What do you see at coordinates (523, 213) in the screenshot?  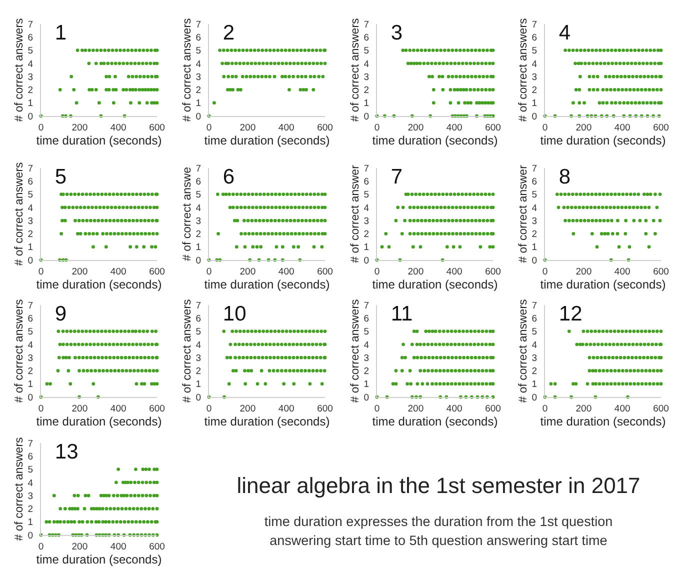 I see `y-axis-title: # of correct answer` at bounding box center [523, 213].